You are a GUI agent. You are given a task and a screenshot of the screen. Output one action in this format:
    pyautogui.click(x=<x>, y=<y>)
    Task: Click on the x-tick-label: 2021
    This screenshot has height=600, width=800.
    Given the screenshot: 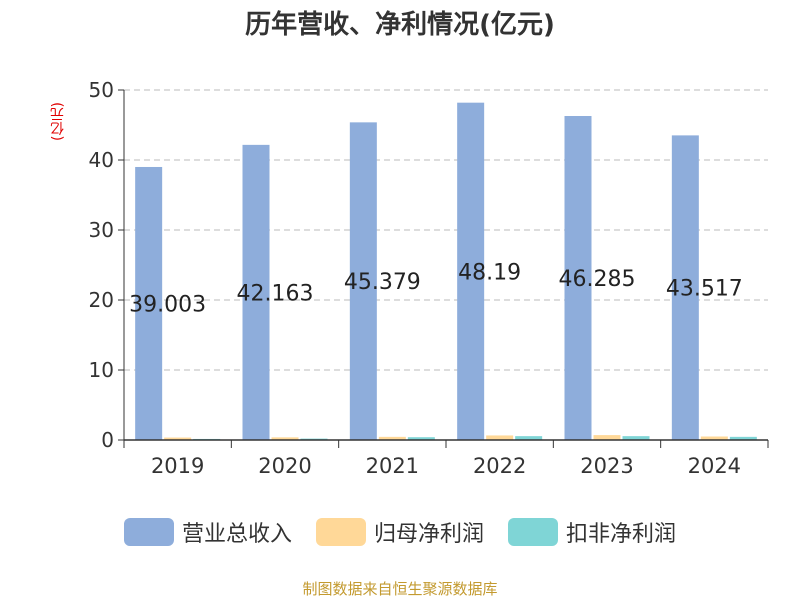 What is the action you would take?
    pyautogui.click(x=392, y=466)
    